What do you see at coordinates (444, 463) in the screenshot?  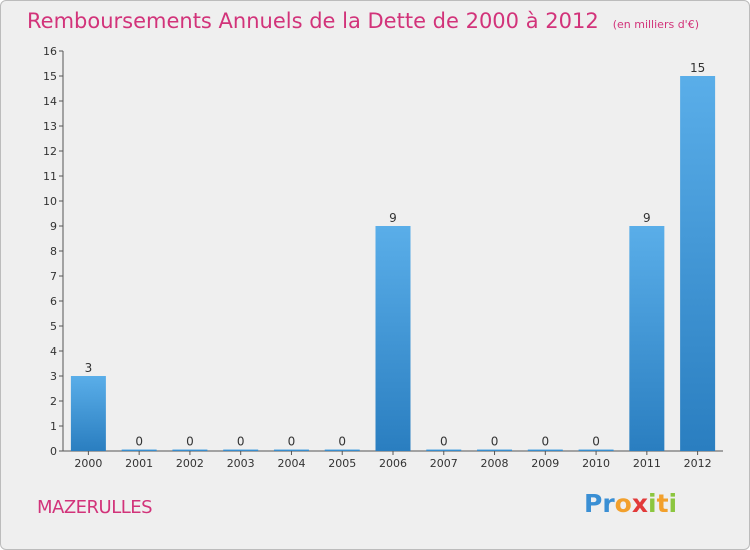 I see `x-tick-label: 2007` at bounding box center [444, 463].